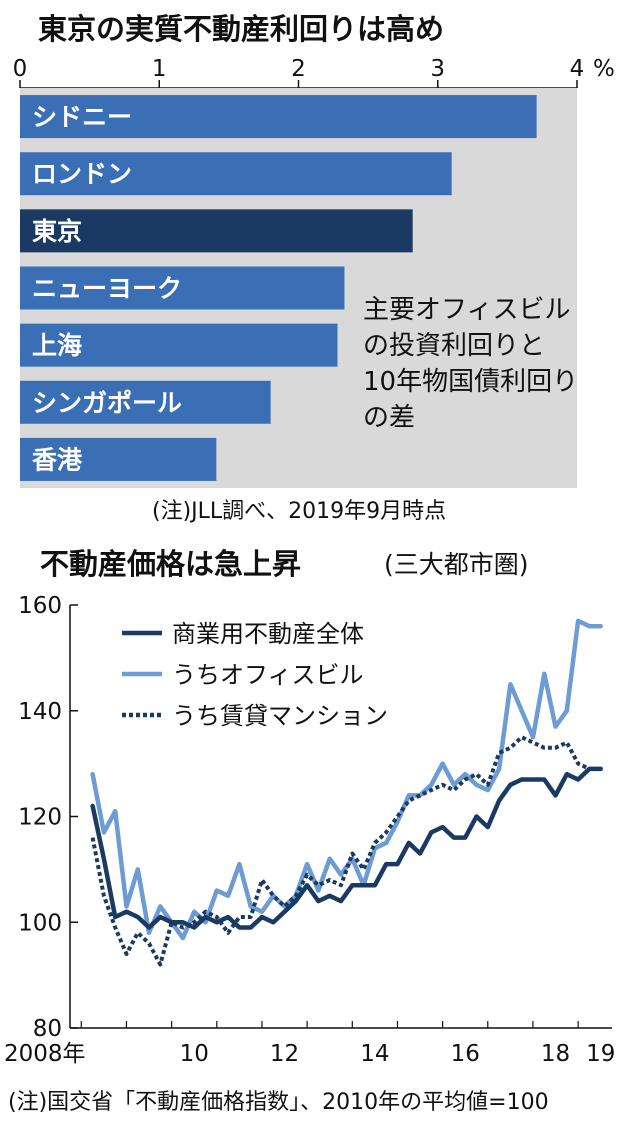 The image size is (630, 1121). Describe the element at coordinates (278, 1102) in the screenshot. I see `line-note: (注)国交省「不動産価格指数」、2010年の平均値=100` at that location.